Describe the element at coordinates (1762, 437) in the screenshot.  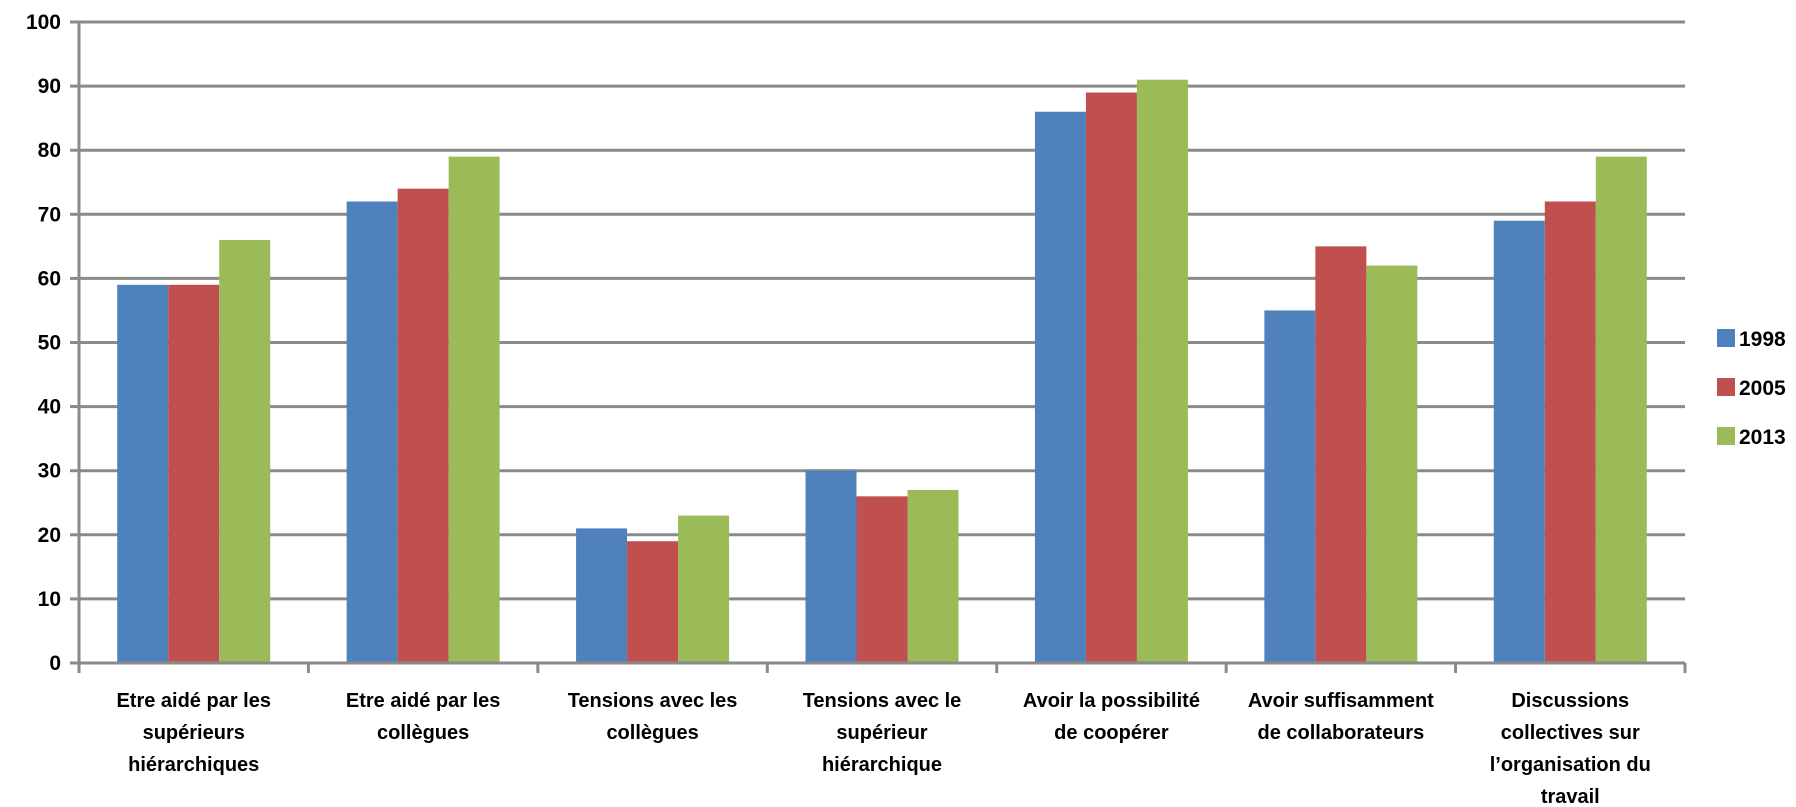
I see `legend-label-2013: 2013` at that location.